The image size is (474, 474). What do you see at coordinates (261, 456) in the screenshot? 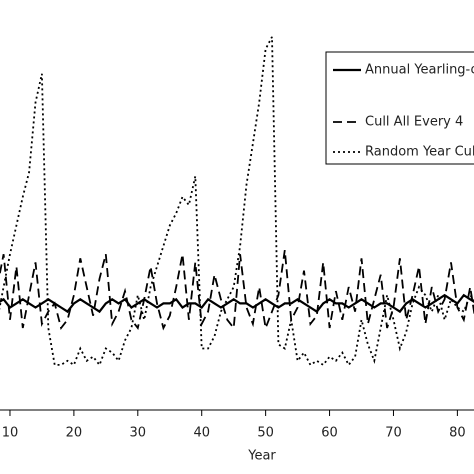
I see `x-axis-label: Year` at bounding box center [261, 456].